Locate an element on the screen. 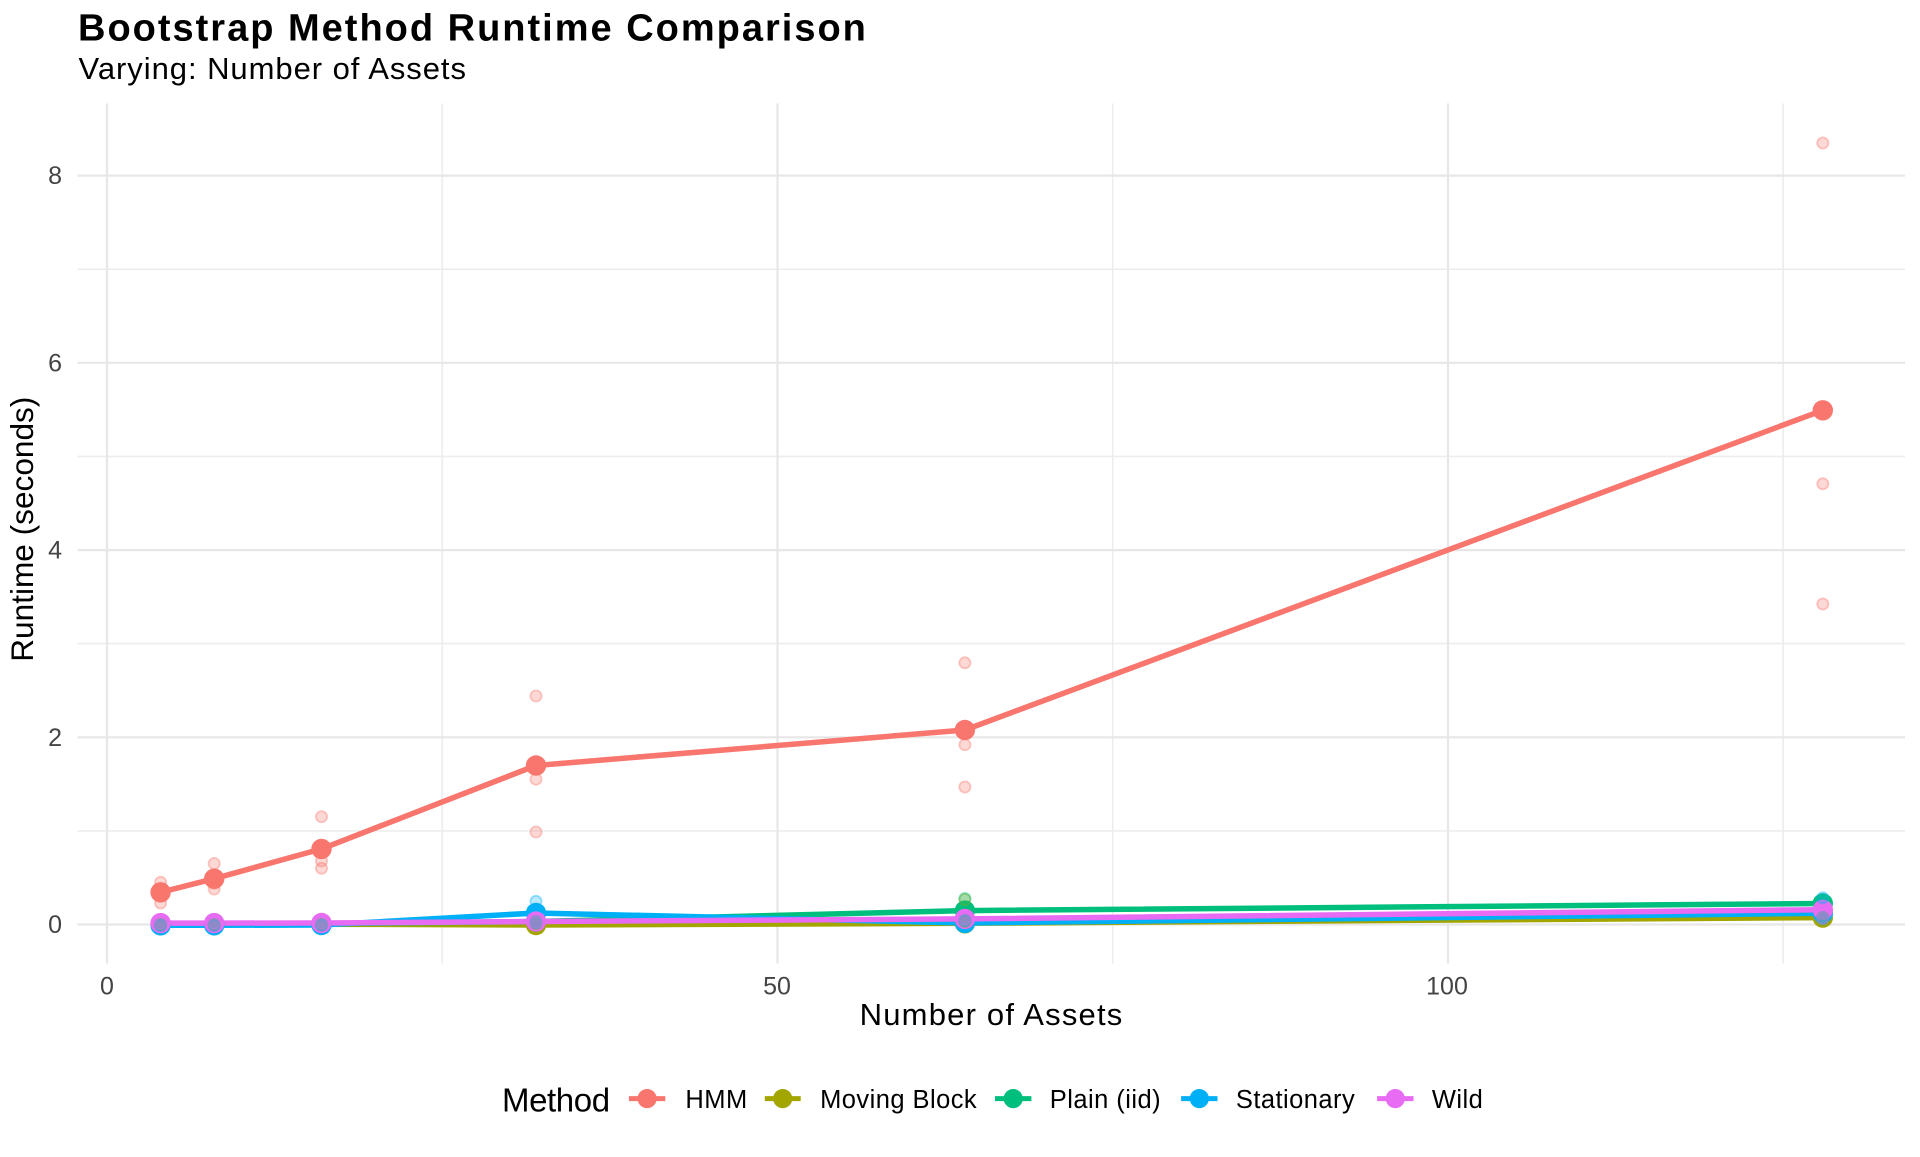 The image size is (1920, 1157). svg-text:Bootstrap Method Runtime Compa: Bootstrap Method Runtime Comparison is located at coordinates (473, 29).